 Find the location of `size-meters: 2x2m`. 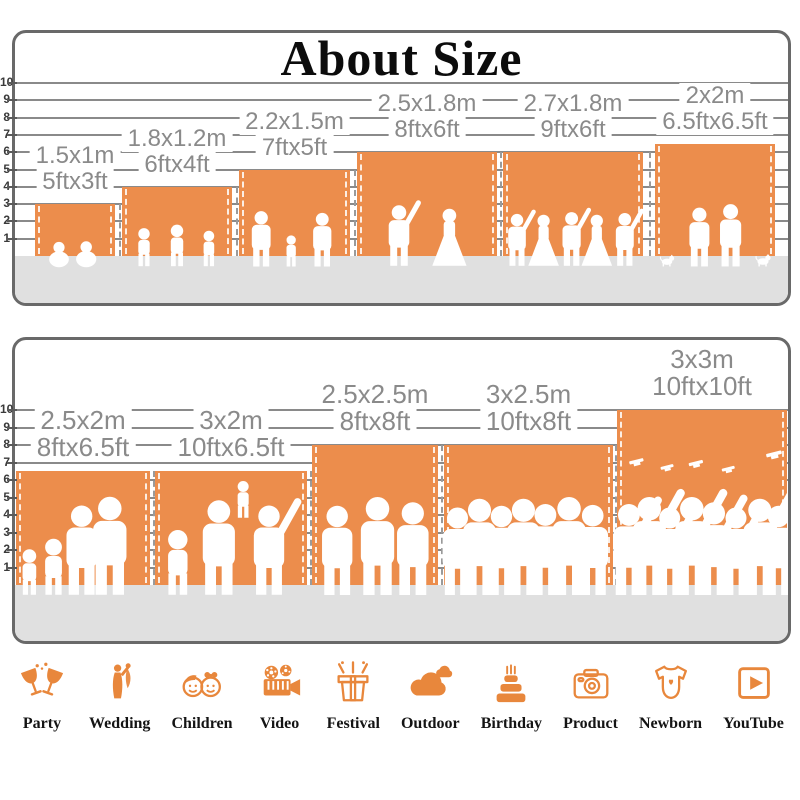

size-meters: 2x2m is located at coordinates (715, 95).